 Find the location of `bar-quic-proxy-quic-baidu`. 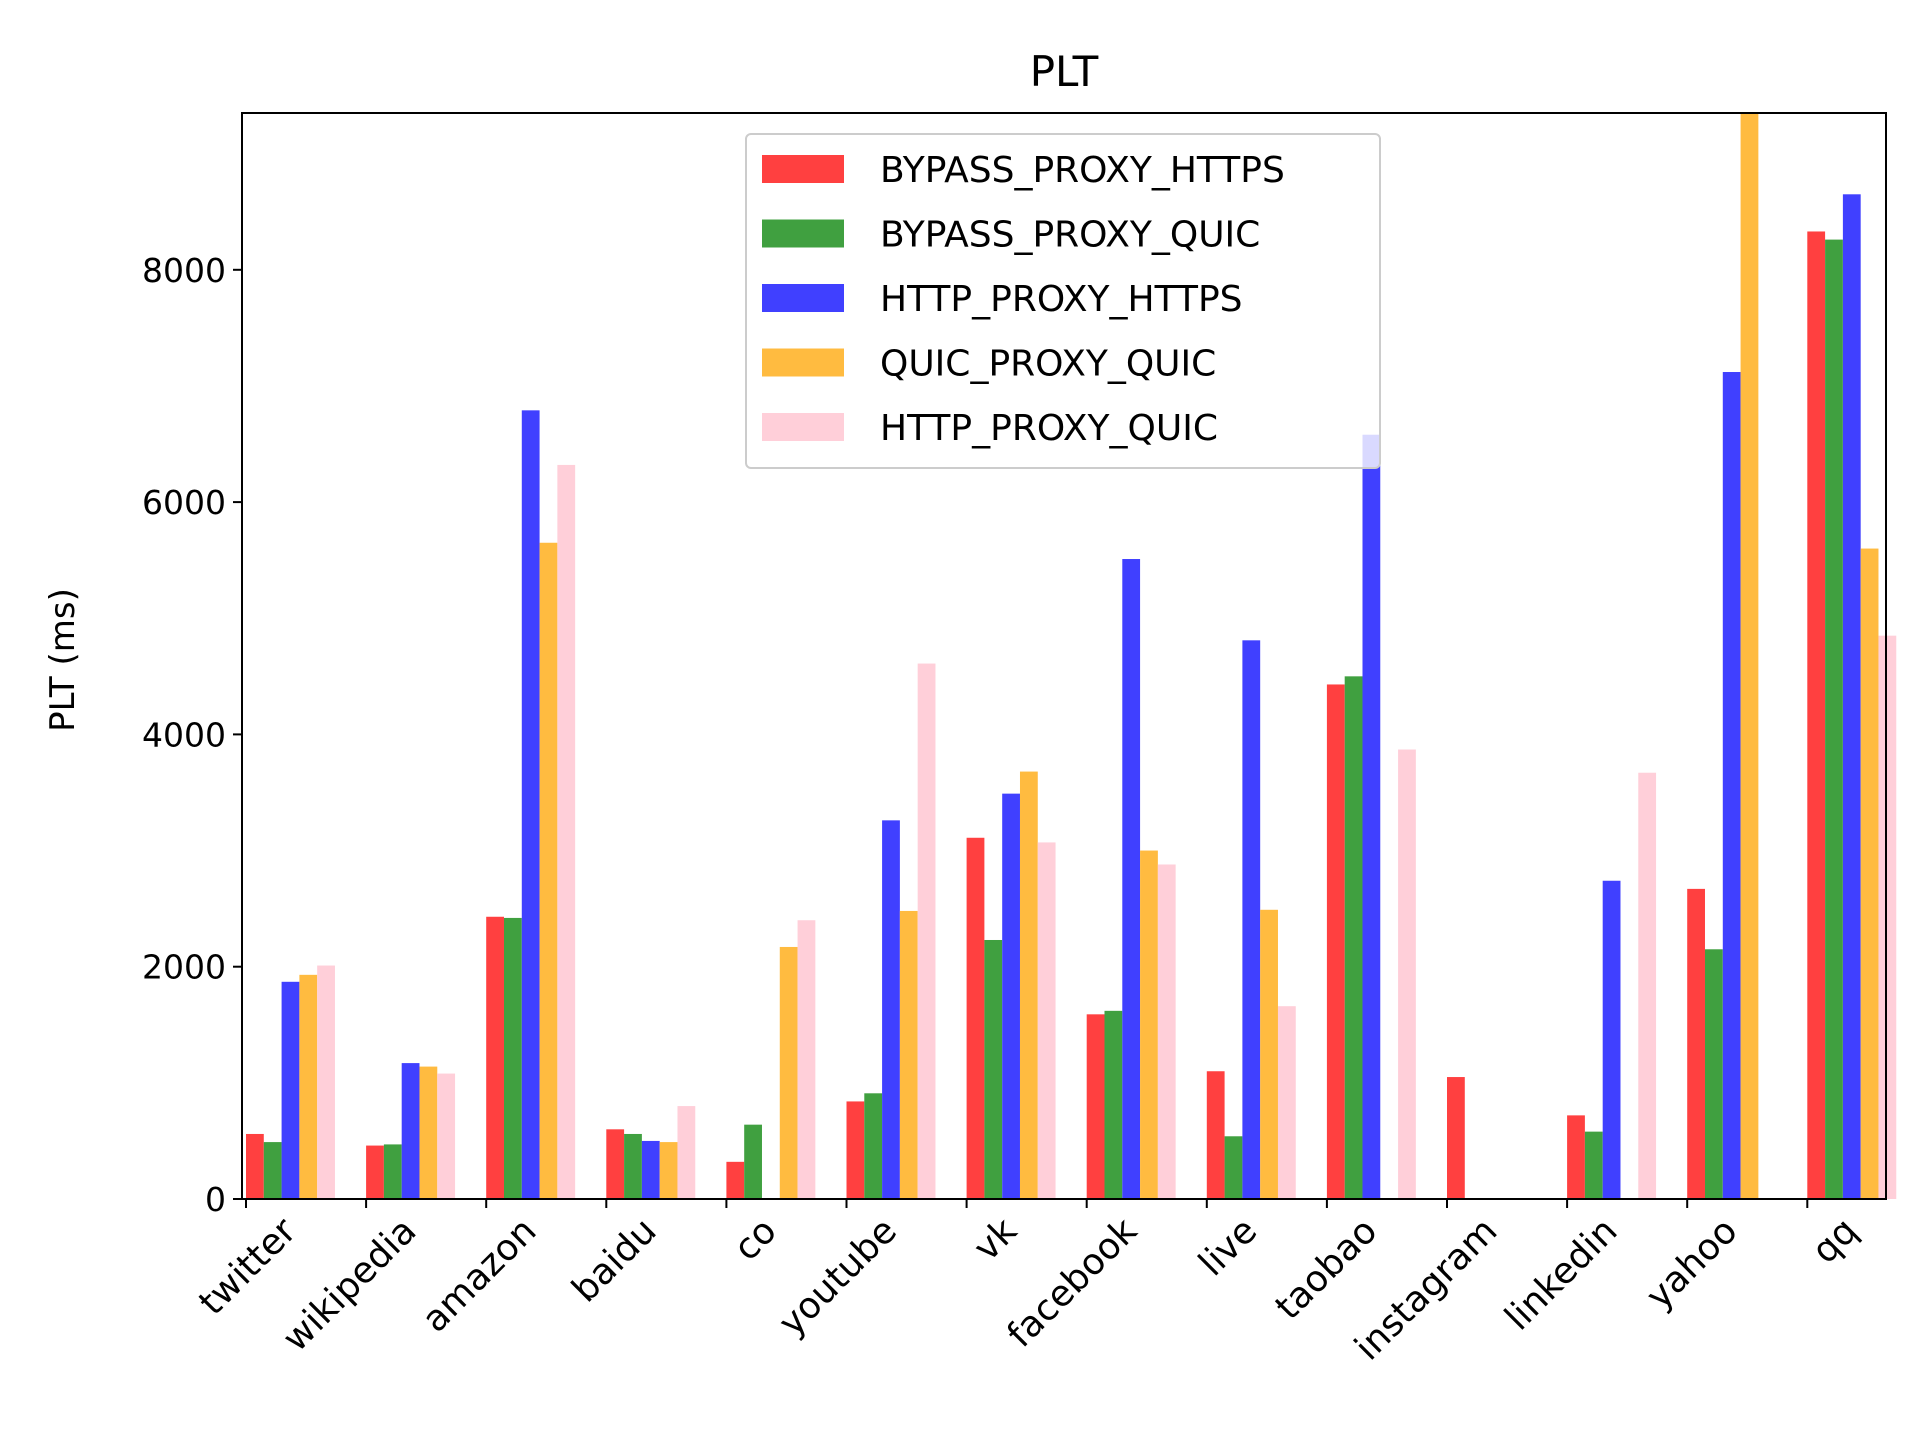

bar-quic-proxy-quic-baidu is located at coordinates (668, 1170).